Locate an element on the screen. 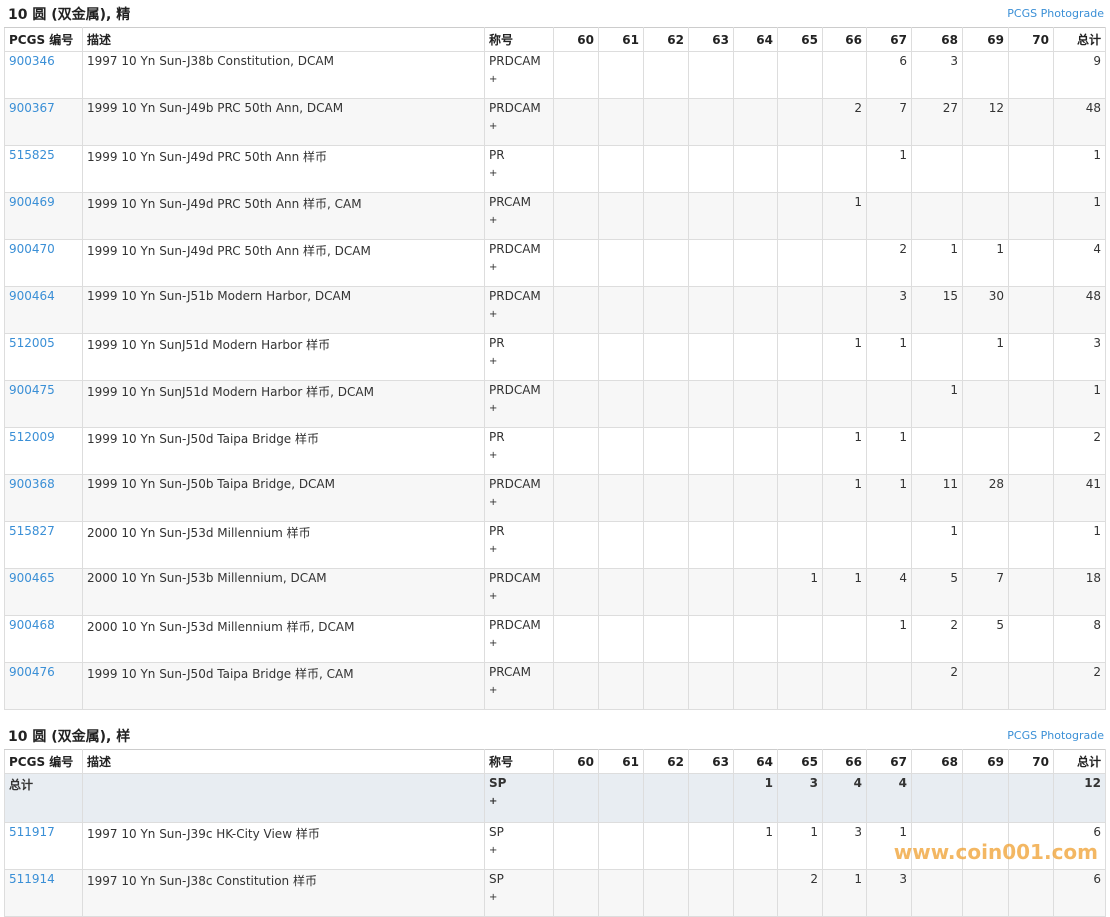  description: 2000 10 Yn Sun-J53d Millennium 样币, DCAM is located at coordinates (283, 639).